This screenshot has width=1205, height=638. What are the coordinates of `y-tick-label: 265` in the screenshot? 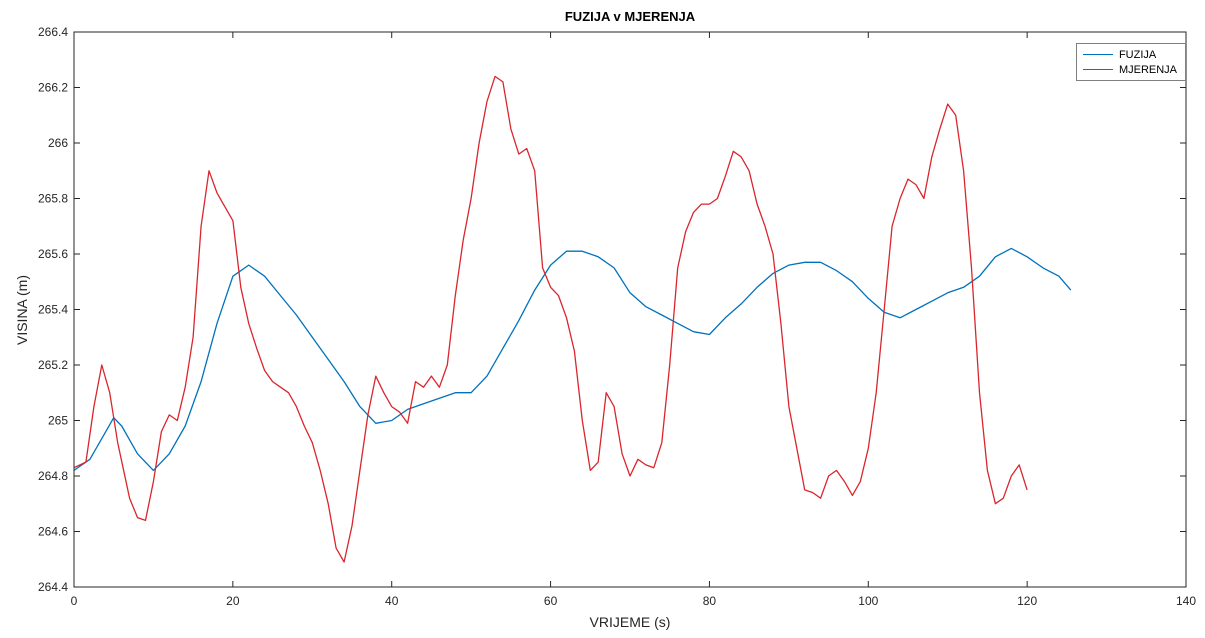 It's located at (58, 421).